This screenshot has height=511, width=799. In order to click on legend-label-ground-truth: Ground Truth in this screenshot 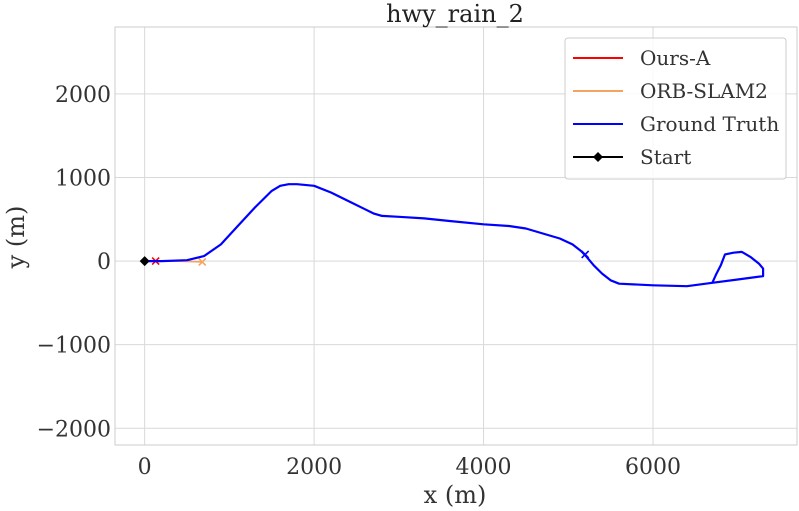, I will do `click(709, 124)`.